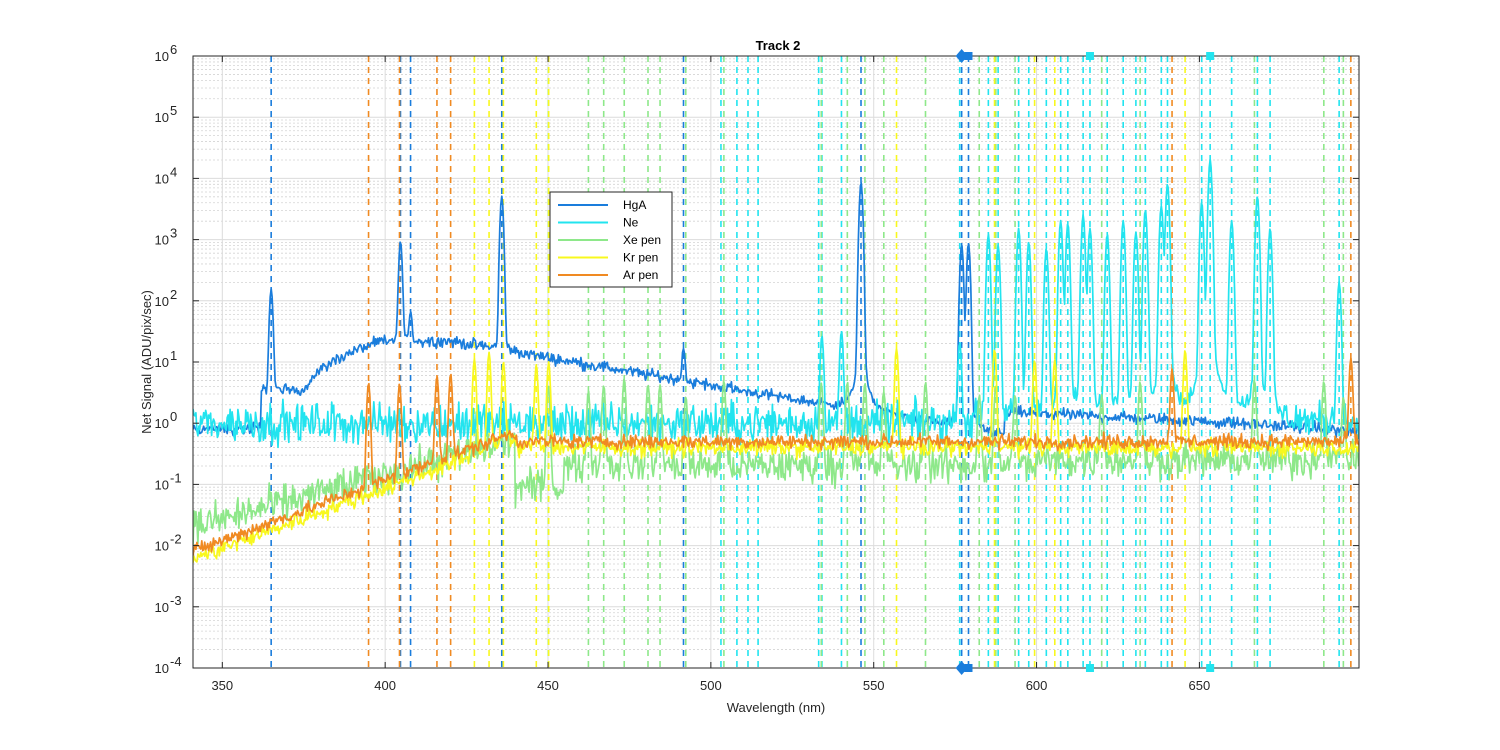 Image resolution: width=1500 pixels, height=750 pixels. Describe the element at coordinates (173, 233) in the screenshot. I see `y-tick-exponent: 3` at that location.